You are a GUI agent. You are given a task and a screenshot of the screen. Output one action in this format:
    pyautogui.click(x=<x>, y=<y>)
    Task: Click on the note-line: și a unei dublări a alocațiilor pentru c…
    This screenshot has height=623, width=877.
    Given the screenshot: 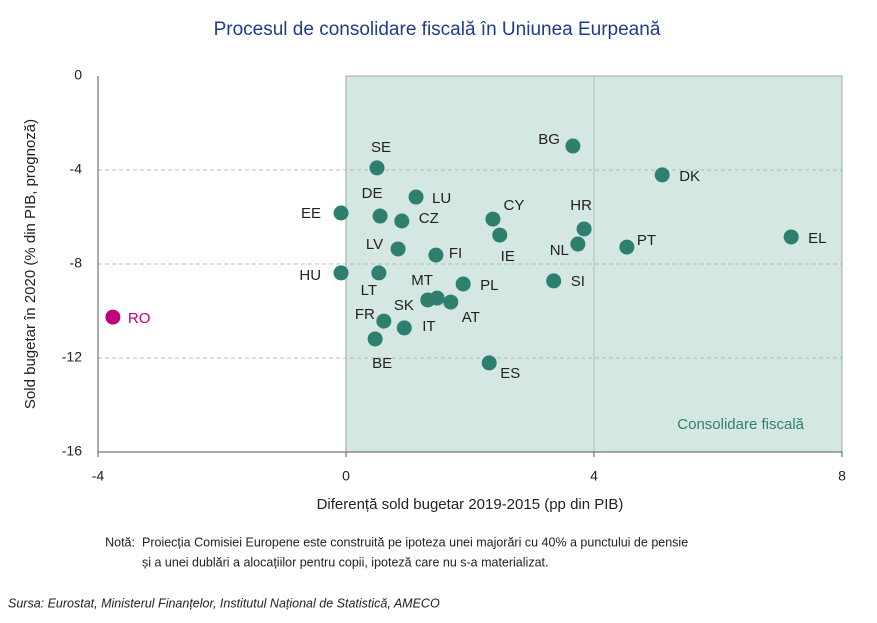 What is the action you would take?
    pyautogui.click(x=345, y=562)
    